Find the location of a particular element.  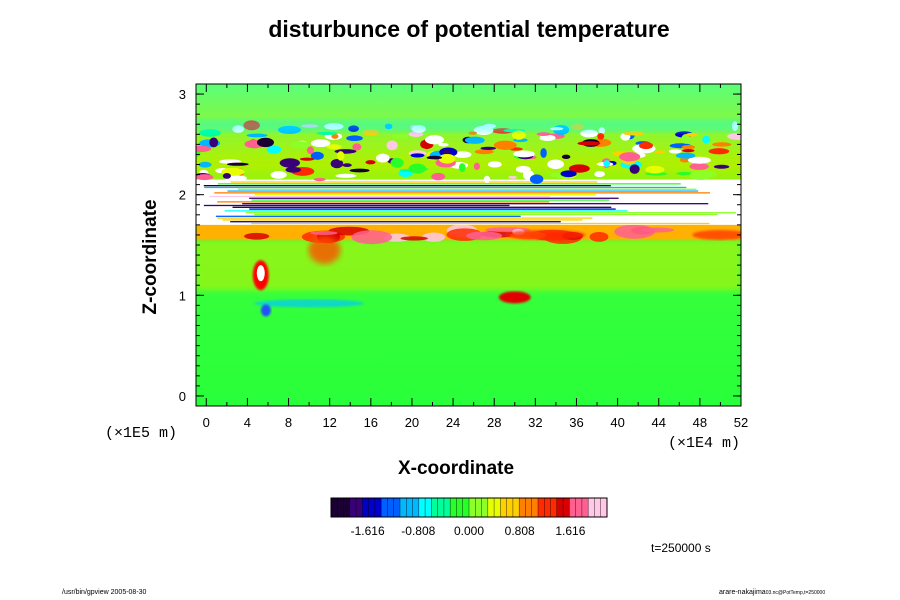

y-axis-unit: (×1E5 m) is located at coordinates (141, 433).